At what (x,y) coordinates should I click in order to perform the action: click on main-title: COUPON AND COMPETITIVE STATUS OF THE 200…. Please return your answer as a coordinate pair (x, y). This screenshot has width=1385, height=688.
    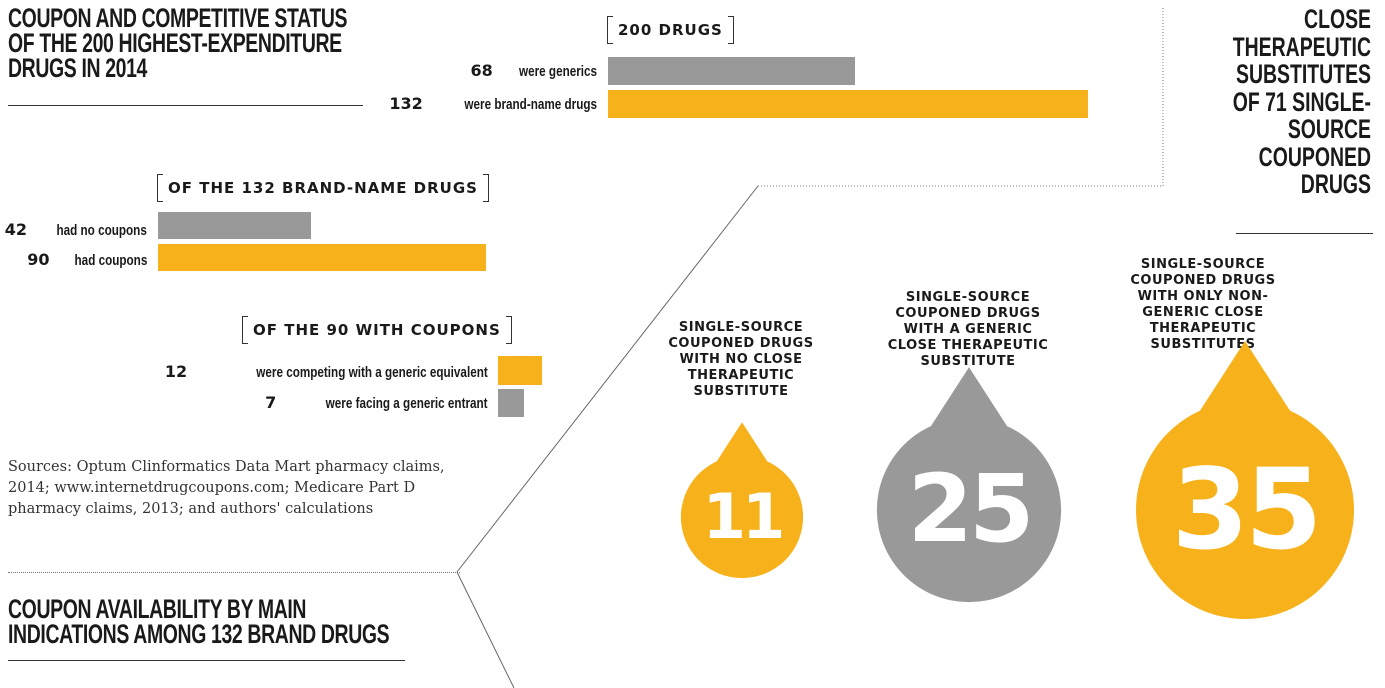
    Looking at the image, I should click on (188, 43).